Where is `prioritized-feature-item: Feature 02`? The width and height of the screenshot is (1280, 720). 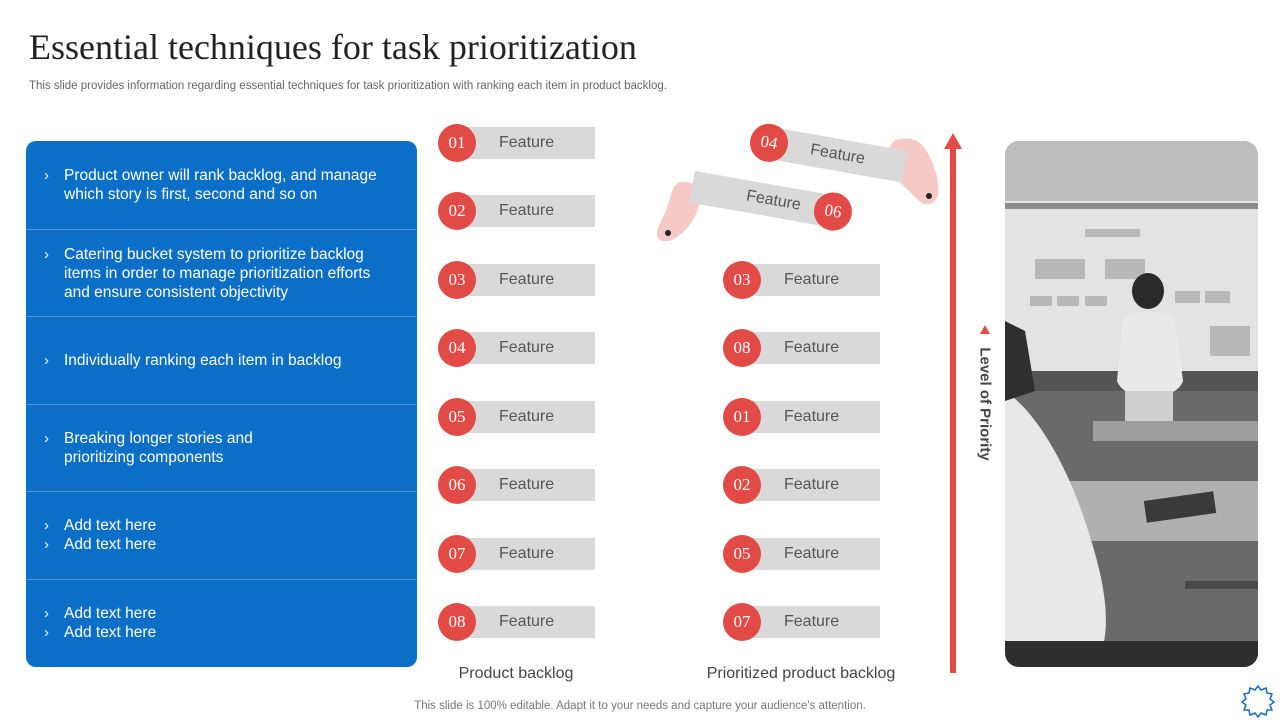
prioritized-feature-item: Feature 02 is located at coordinates (803, 485).